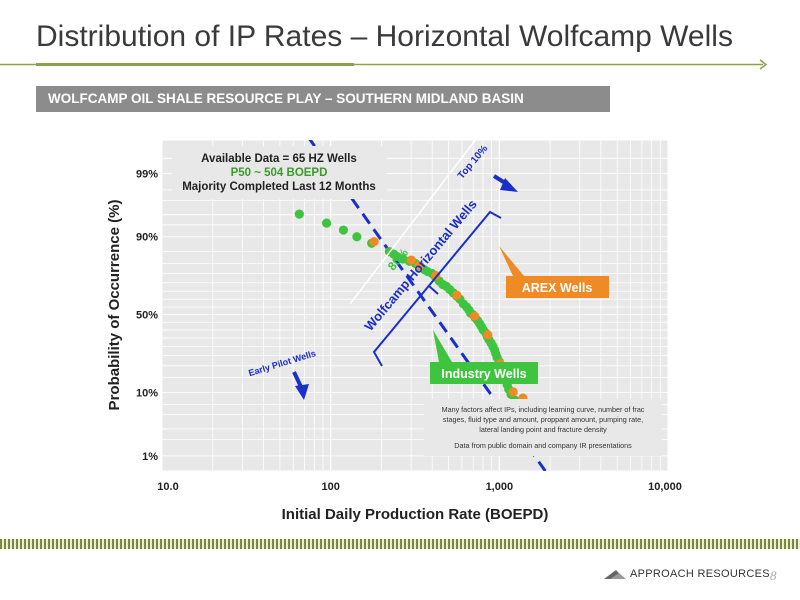  I want to click on page-number: 8, so click(773, 575).